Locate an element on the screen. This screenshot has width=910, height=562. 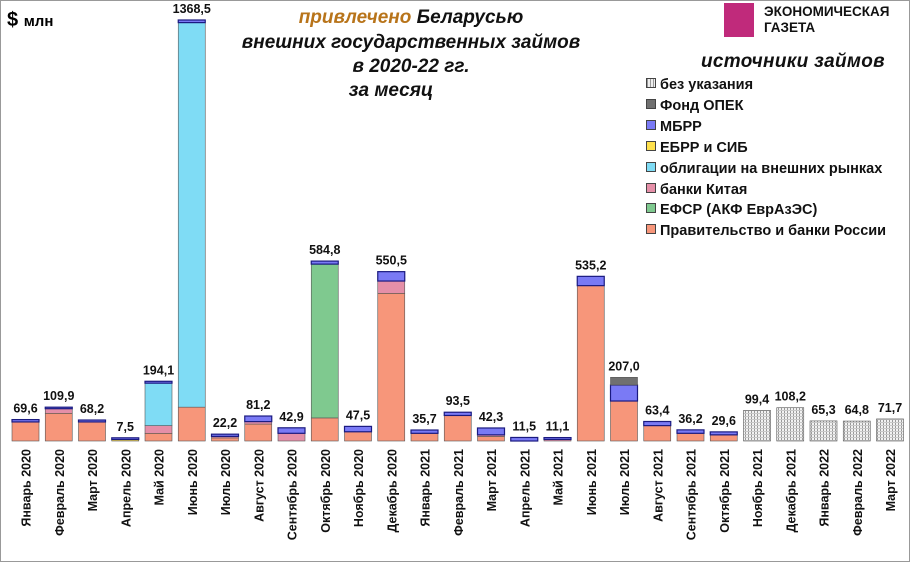
data-label: 65,3 is located at coordinates (823, 410).